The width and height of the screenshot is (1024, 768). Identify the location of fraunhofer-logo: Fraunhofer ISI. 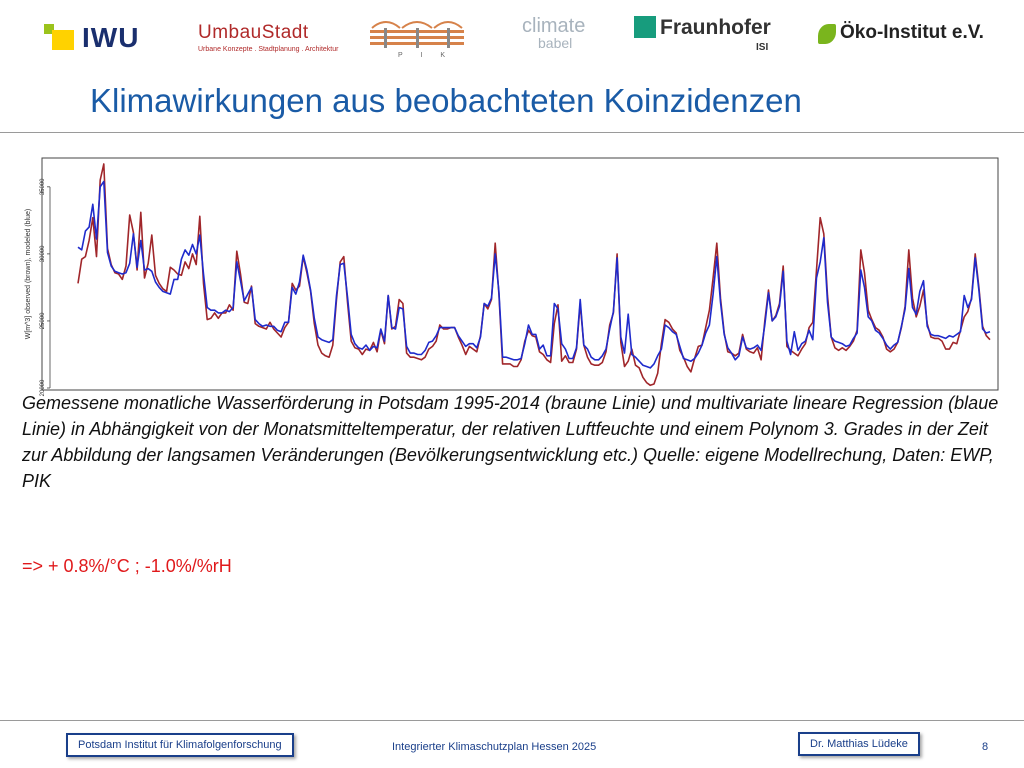
(704, 37).